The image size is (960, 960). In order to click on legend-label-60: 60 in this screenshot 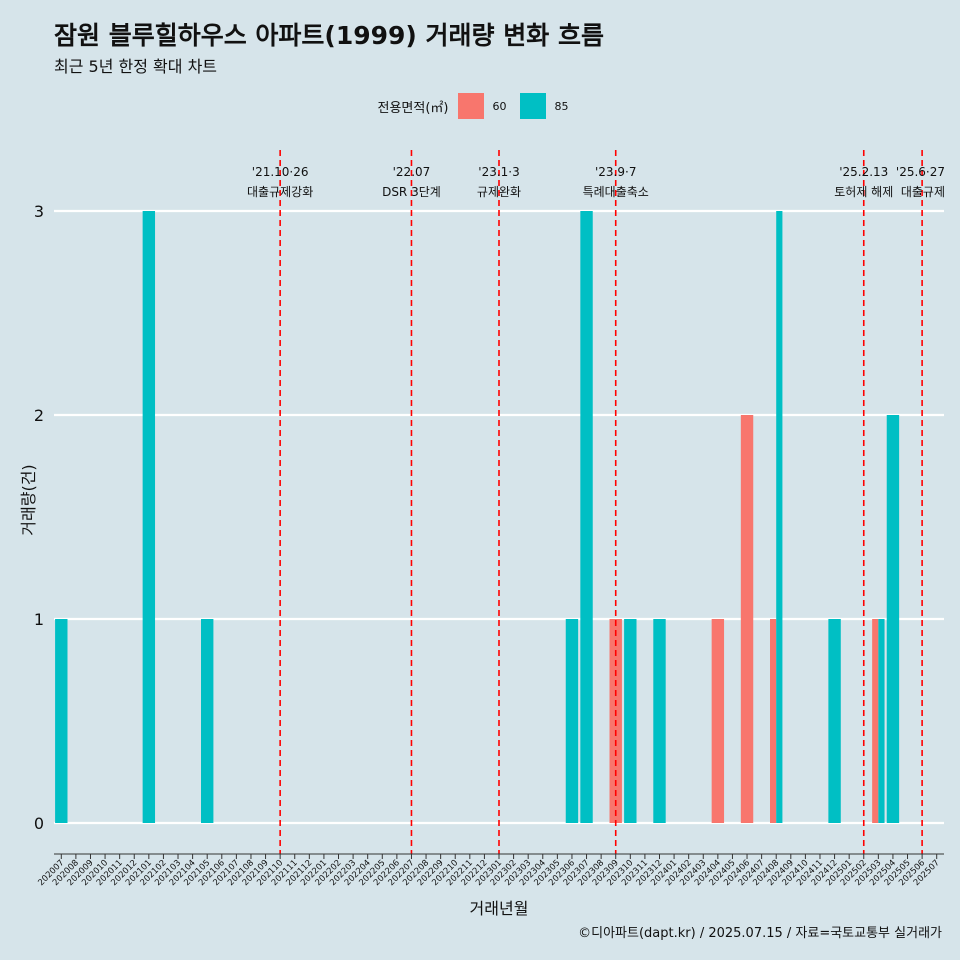, I will do `click(499, 106)`.